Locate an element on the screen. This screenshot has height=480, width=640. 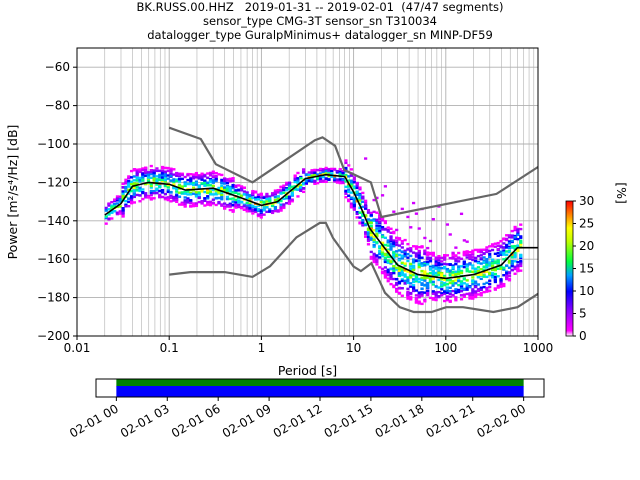
y-axis-label: Power [m²/s⁴/Hz] [dB] is located at coordinates (12, 192).